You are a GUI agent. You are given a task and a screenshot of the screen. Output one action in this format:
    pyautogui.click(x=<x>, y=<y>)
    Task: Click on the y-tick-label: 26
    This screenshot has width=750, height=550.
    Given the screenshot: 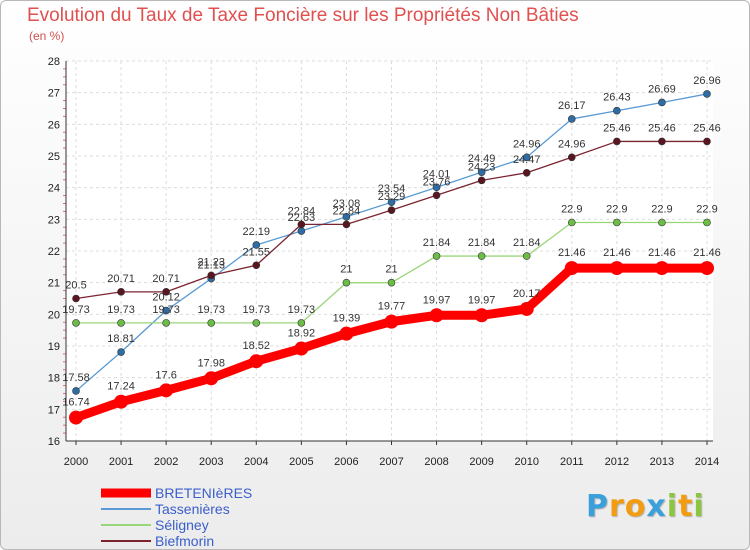 What is the action you would take?
    pyautogui.click(x=54, y=125)
    